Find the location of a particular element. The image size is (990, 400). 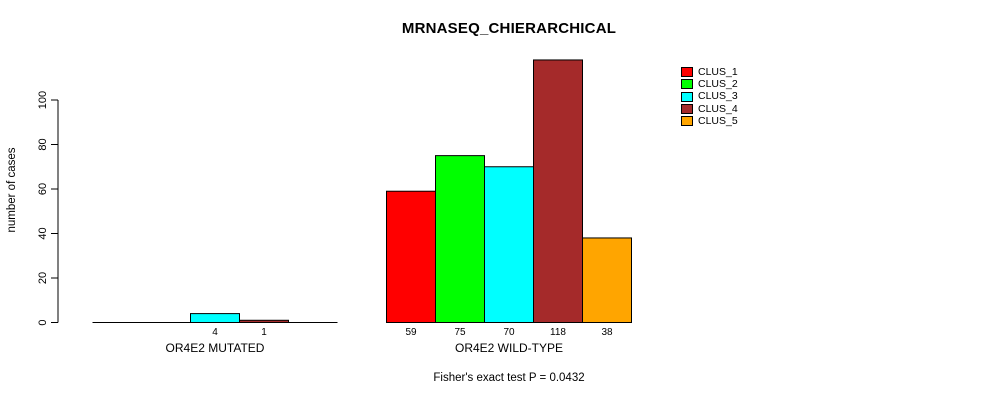

bar-clus_4-group1 is located at coordinates (264, 321).